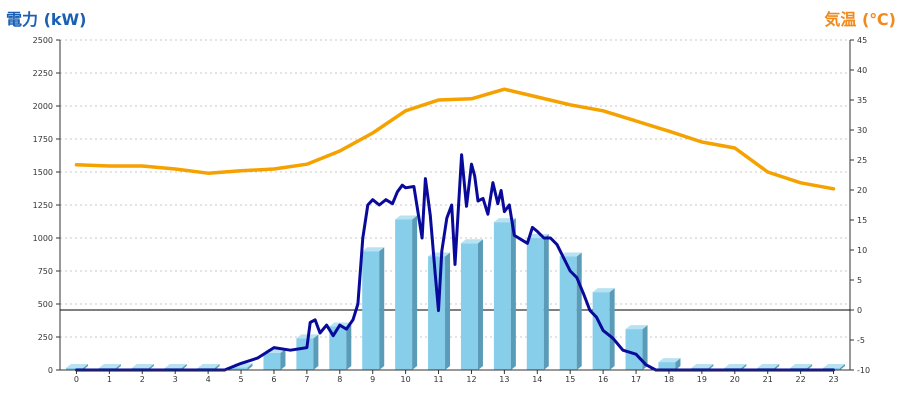 This screenshot has width=900, height=400. Describe the element at coordinates (43, 205) in the screenshot. I see `y-left-tick-label: 1250` at that location.